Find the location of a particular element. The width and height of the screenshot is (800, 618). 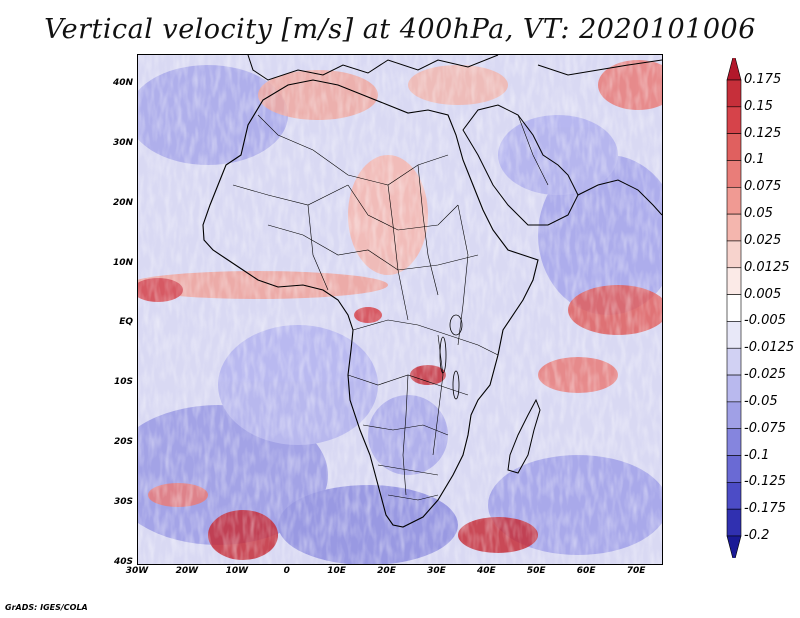

colorbar-tick-label: 0.1 is located at coordinates (754, 160).